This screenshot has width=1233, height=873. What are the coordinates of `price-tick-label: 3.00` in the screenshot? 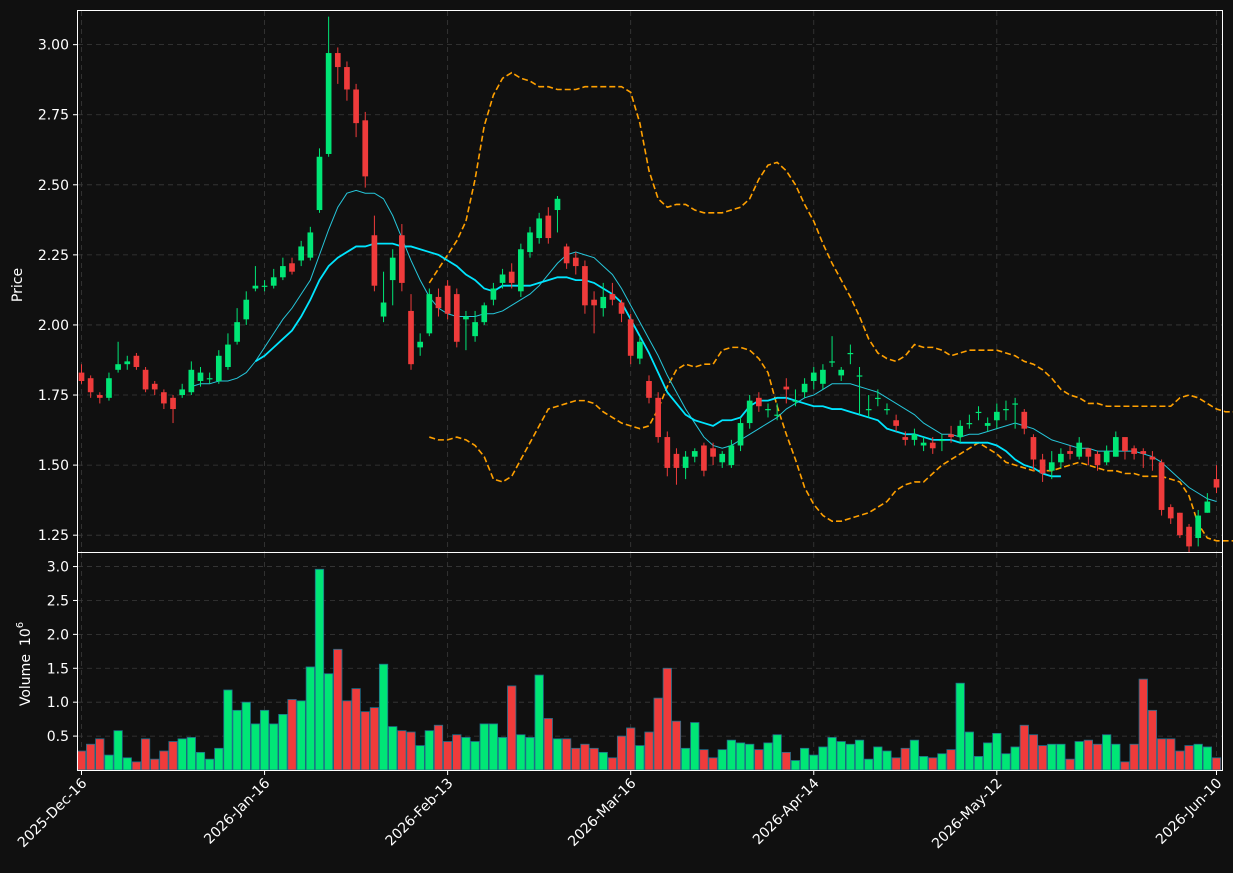 It's located at (53, 46).